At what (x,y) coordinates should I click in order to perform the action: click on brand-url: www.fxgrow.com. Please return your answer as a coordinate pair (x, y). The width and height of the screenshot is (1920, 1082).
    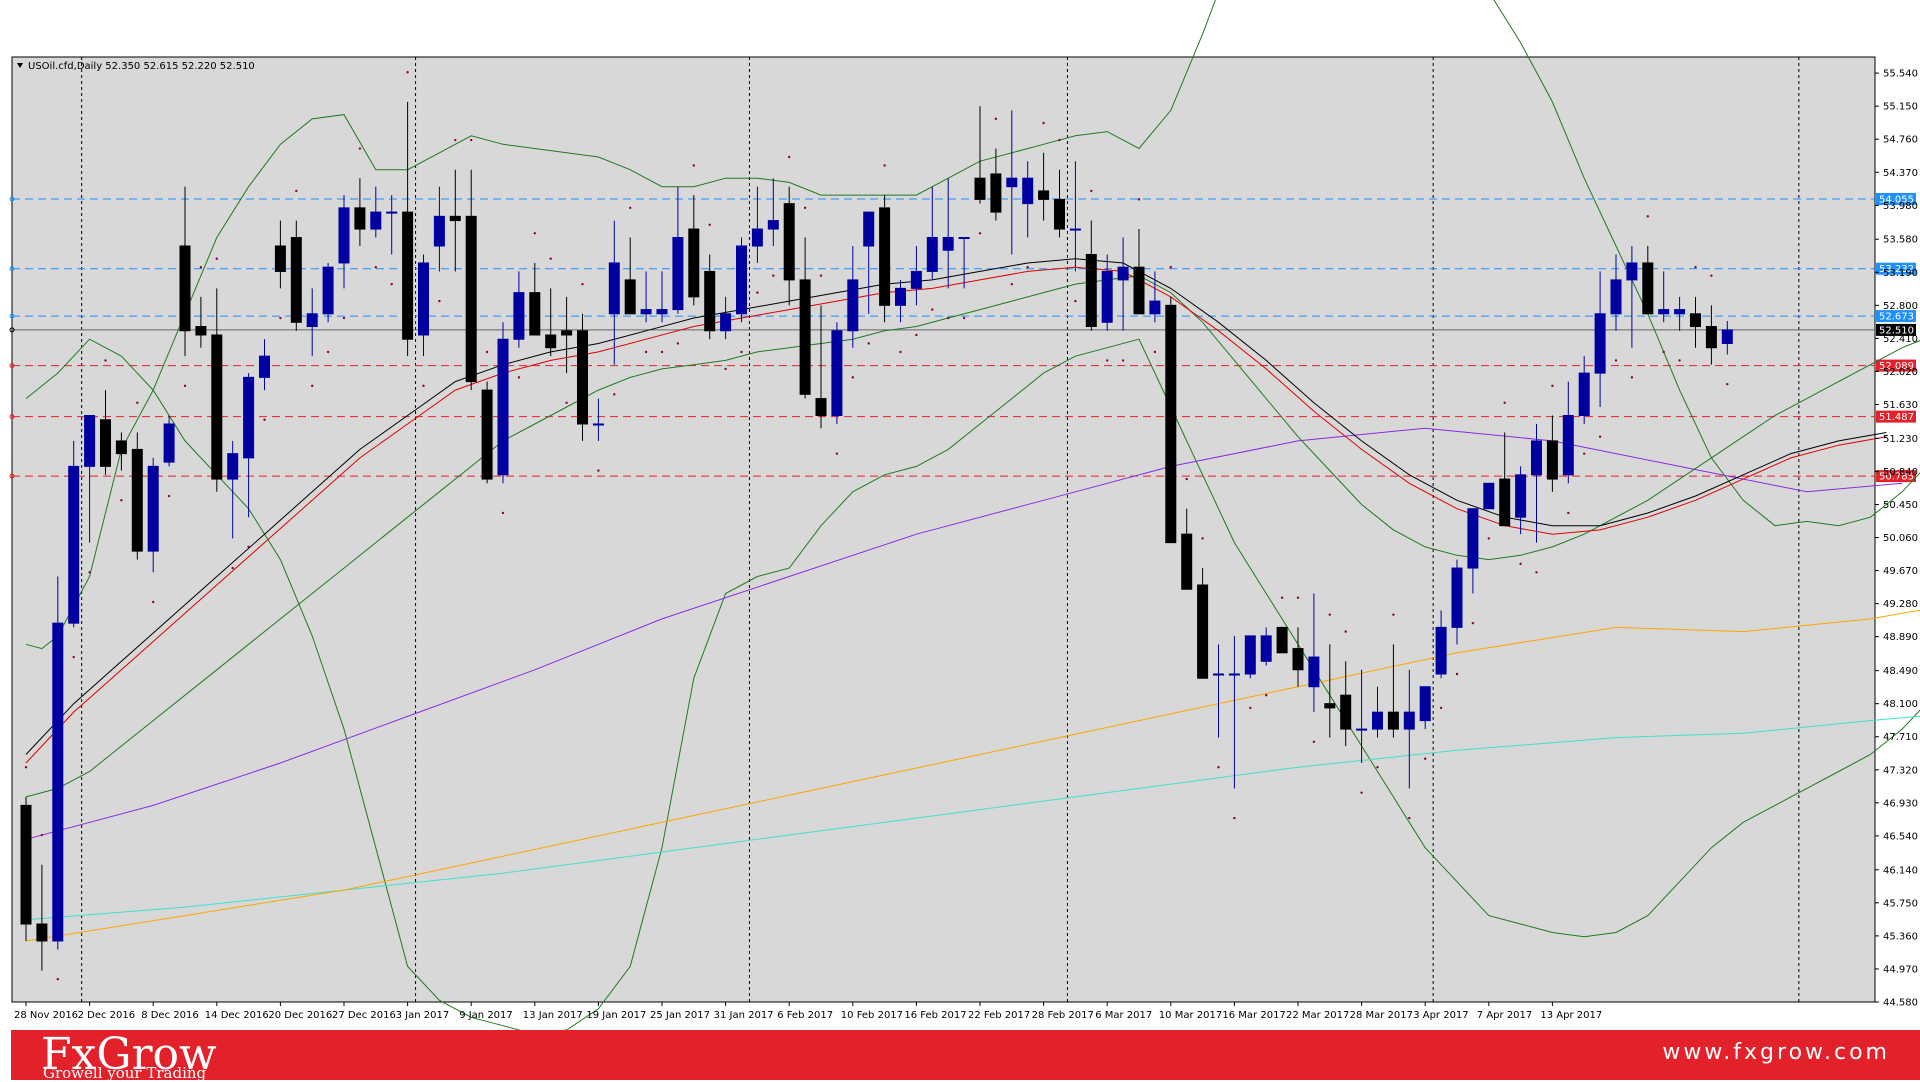
    Looking at the image, I should click on (1776, 1052).